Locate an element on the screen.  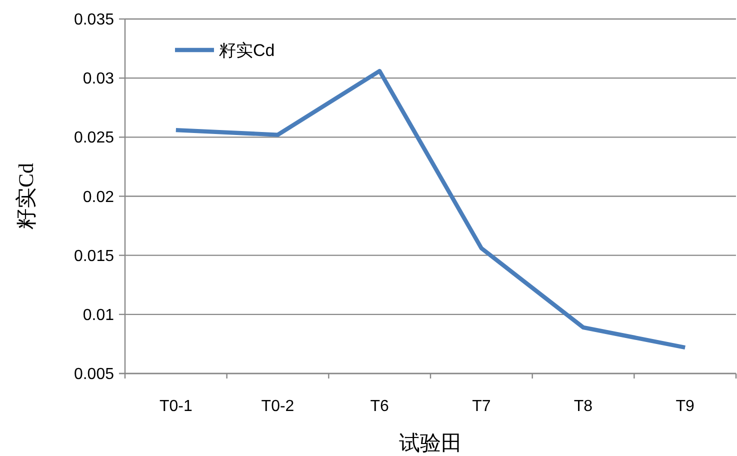
y-axis-title: 籽实Cd is located at coordinates (26, 196).